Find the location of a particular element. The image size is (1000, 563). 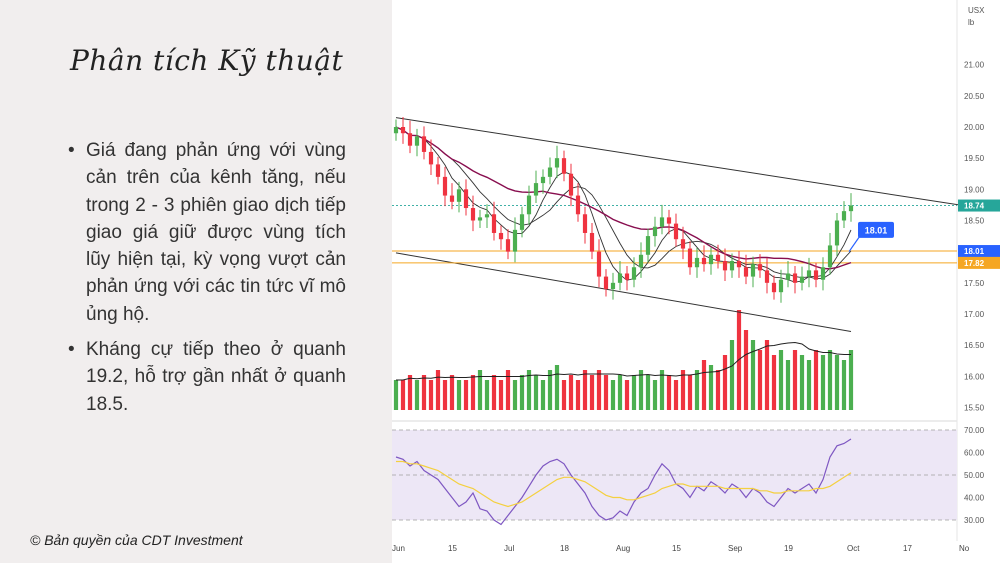

channel-upper-line is located at coordinates (679, 162).